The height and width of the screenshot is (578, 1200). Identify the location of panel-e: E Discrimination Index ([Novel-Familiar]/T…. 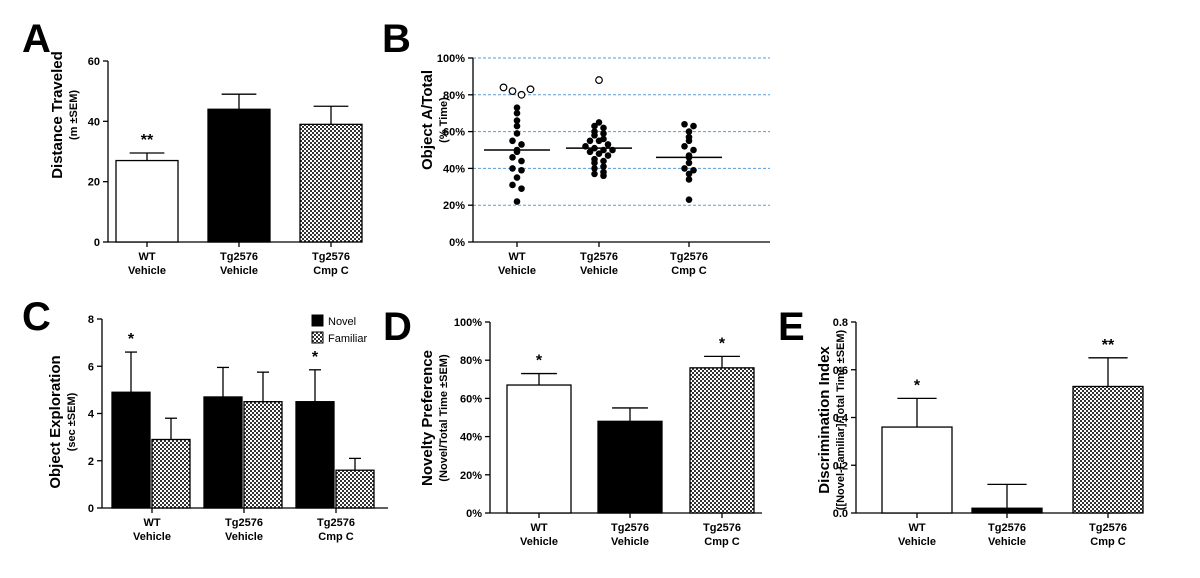
(961, 426).